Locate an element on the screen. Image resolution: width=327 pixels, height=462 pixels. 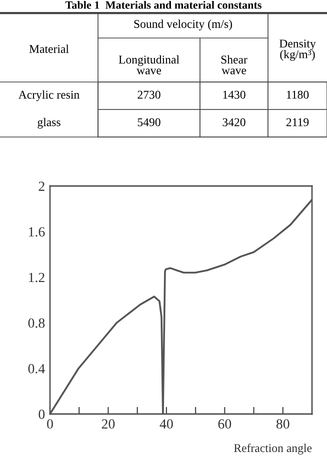
y-tick-label: 1.6 is located at coordinates (37, 232).